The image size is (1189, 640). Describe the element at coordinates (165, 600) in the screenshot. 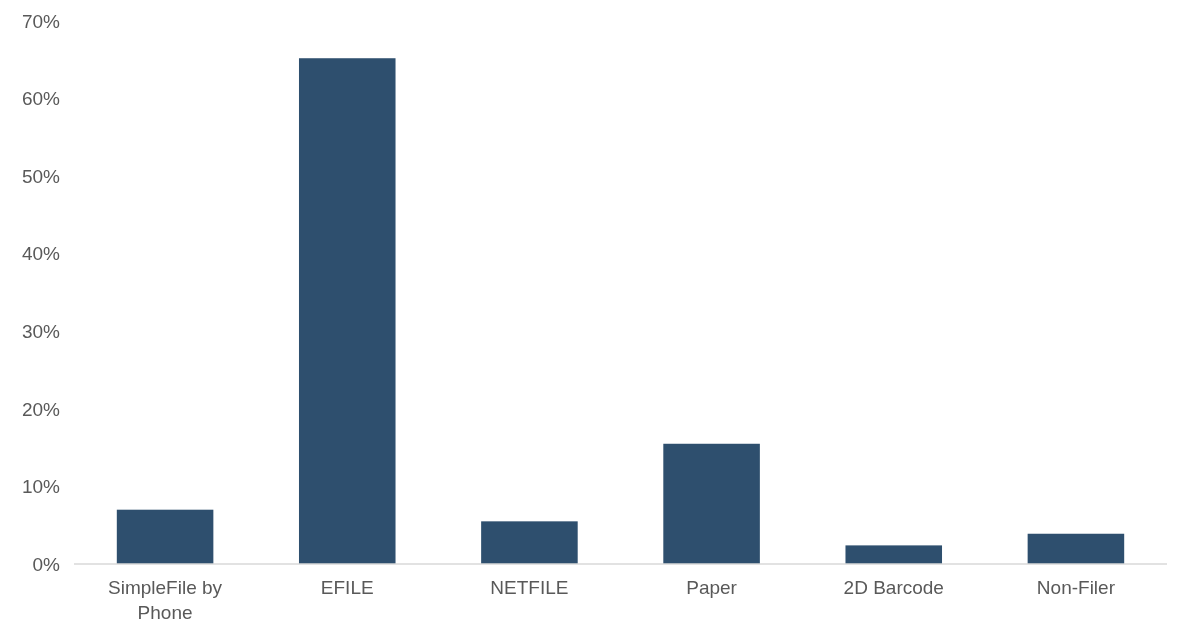

I see `x-tick-label: SimpleFile by Phone` at that location.